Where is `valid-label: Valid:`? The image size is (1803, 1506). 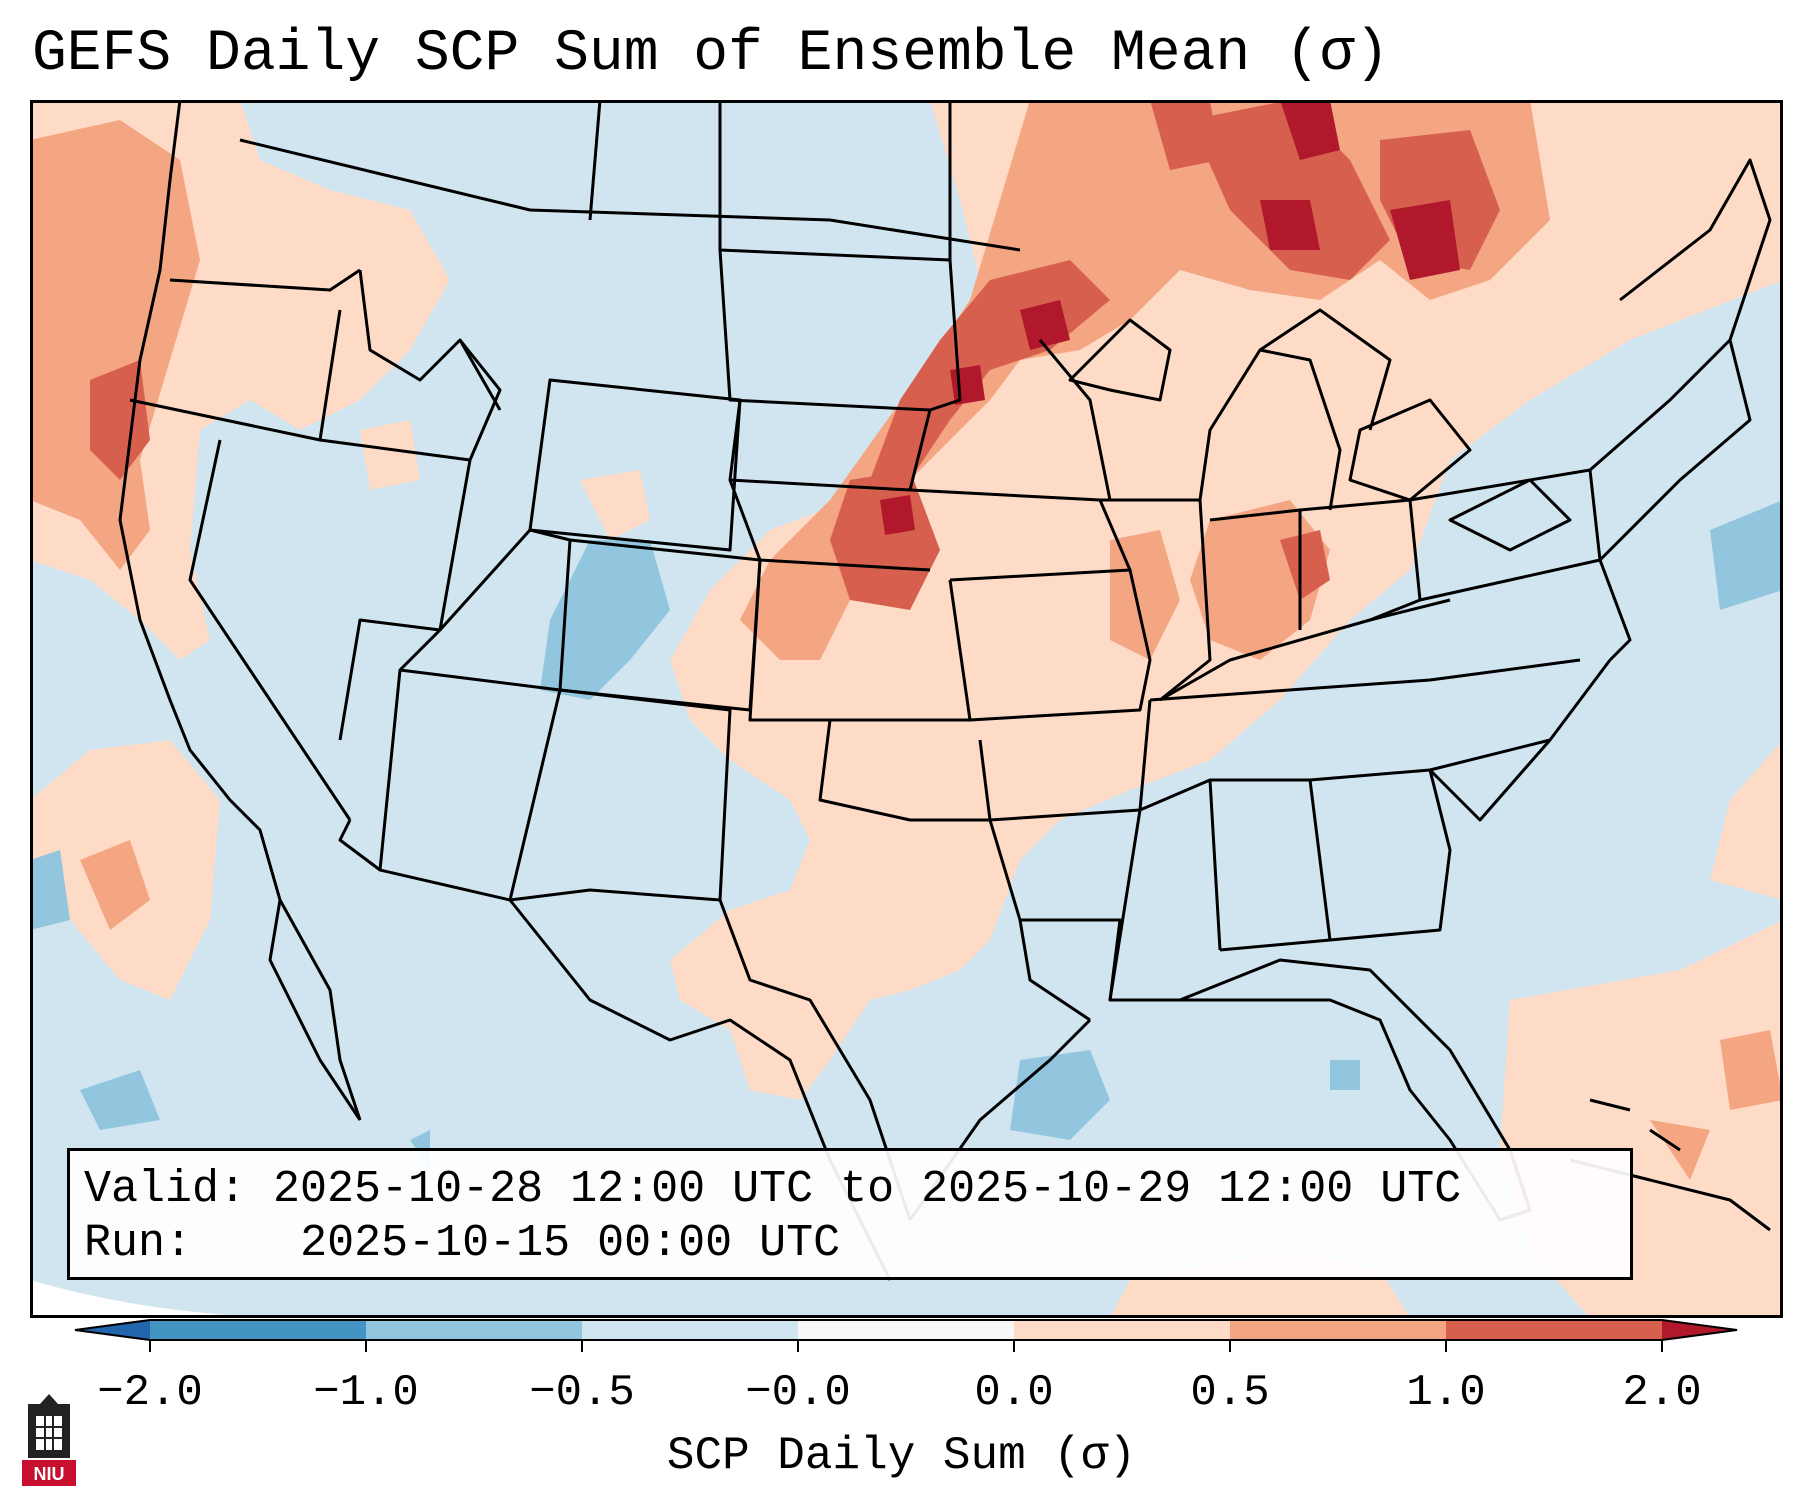
valid-label: Valid: is located at coordinates (165, 1189).